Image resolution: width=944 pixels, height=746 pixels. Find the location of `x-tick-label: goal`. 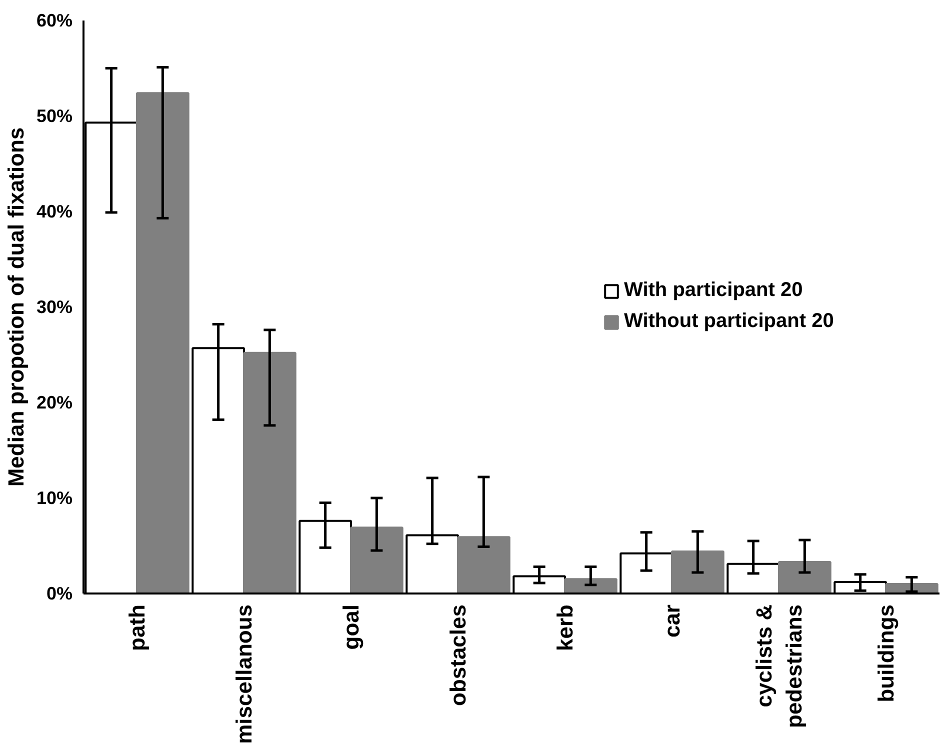

x-tick-label: goal is located at coordinates (351, 627).